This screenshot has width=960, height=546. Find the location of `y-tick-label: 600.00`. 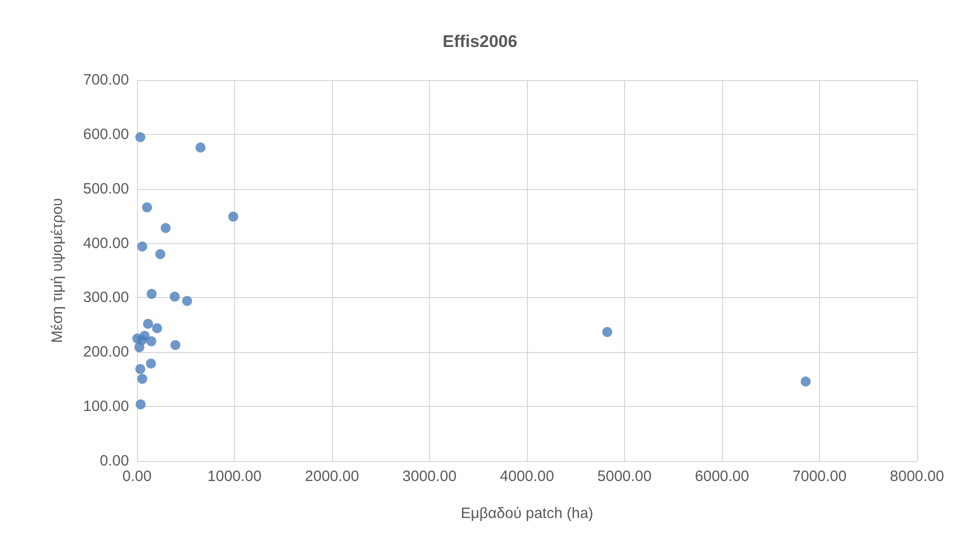

y-tick-label: 600.00 is located at coordinates (106, 134).